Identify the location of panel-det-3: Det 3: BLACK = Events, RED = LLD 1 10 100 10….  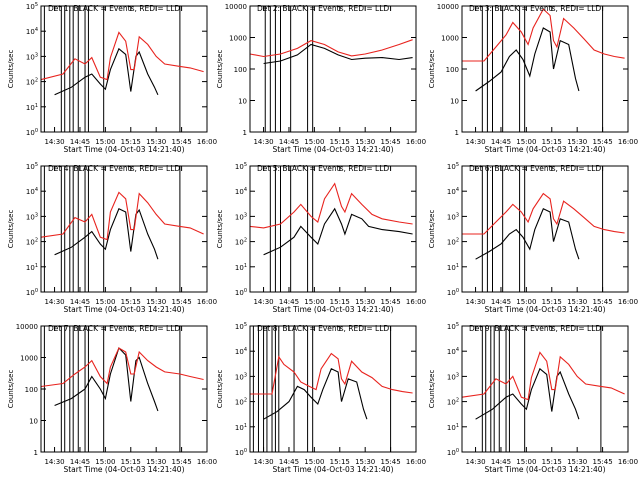
(533, 78).